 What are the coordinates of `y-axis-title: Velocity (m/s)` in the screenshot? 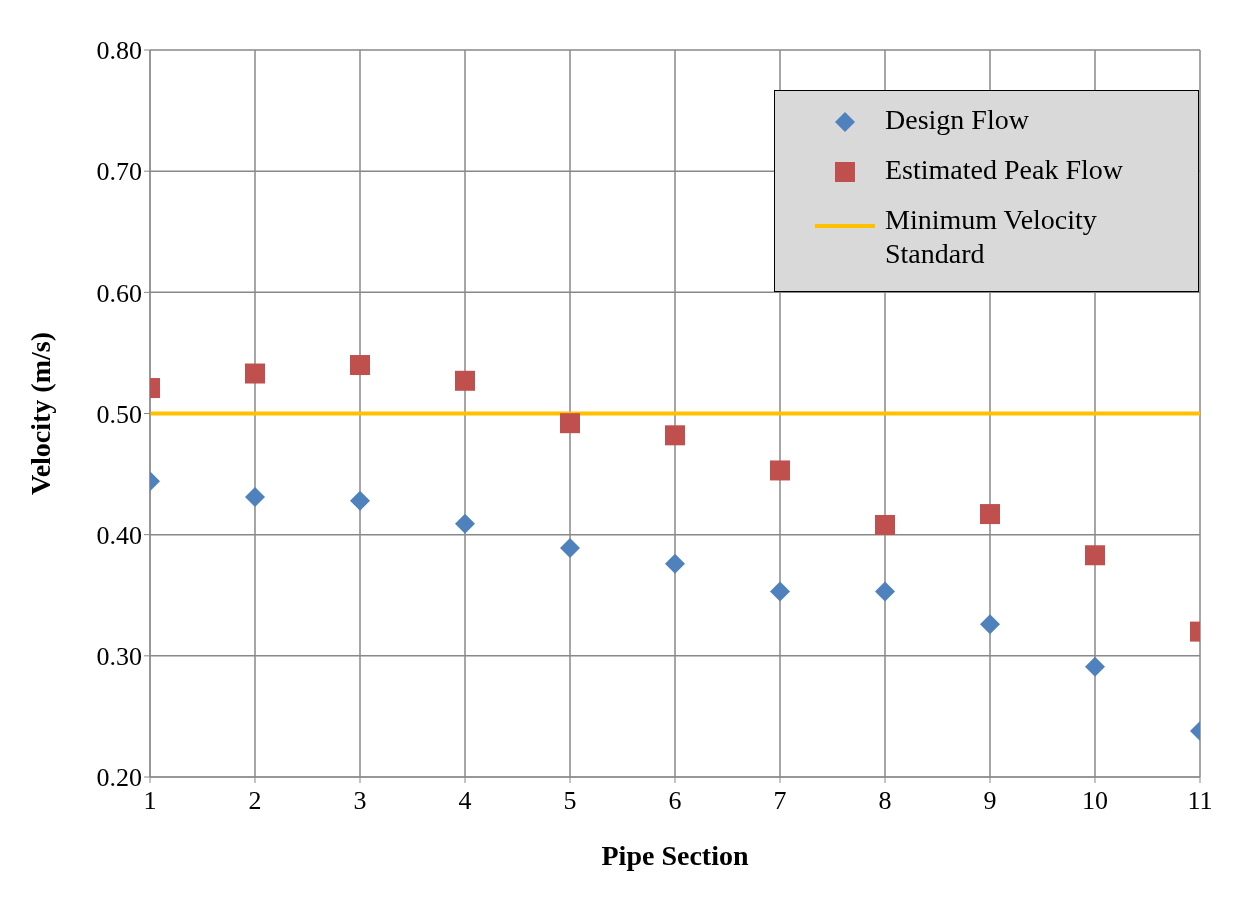 It's located at (40, 413).